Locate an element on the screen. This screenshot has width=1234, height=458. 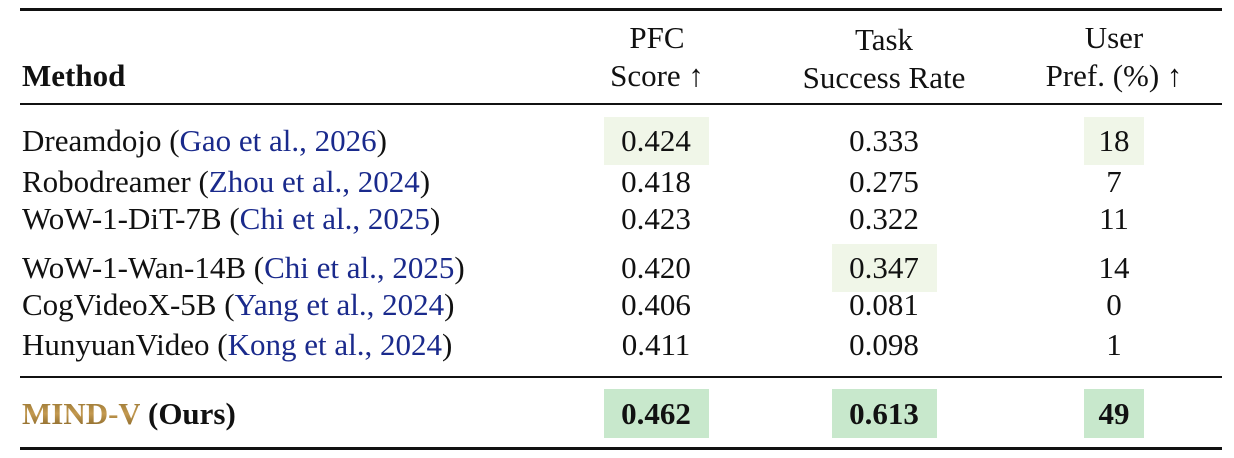
highlight-pfc-ours is located at coordinates (656, 413).